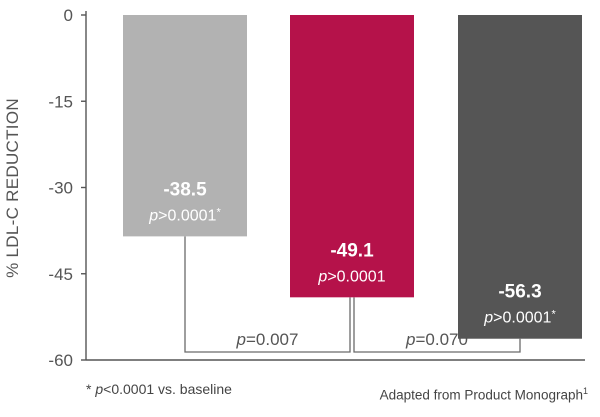 The image size is (600, 417). What do you see at coordinates (519, 292) in the screenshot?
I see `bar-value-label: -56.3` at bounding box center [519, 292].